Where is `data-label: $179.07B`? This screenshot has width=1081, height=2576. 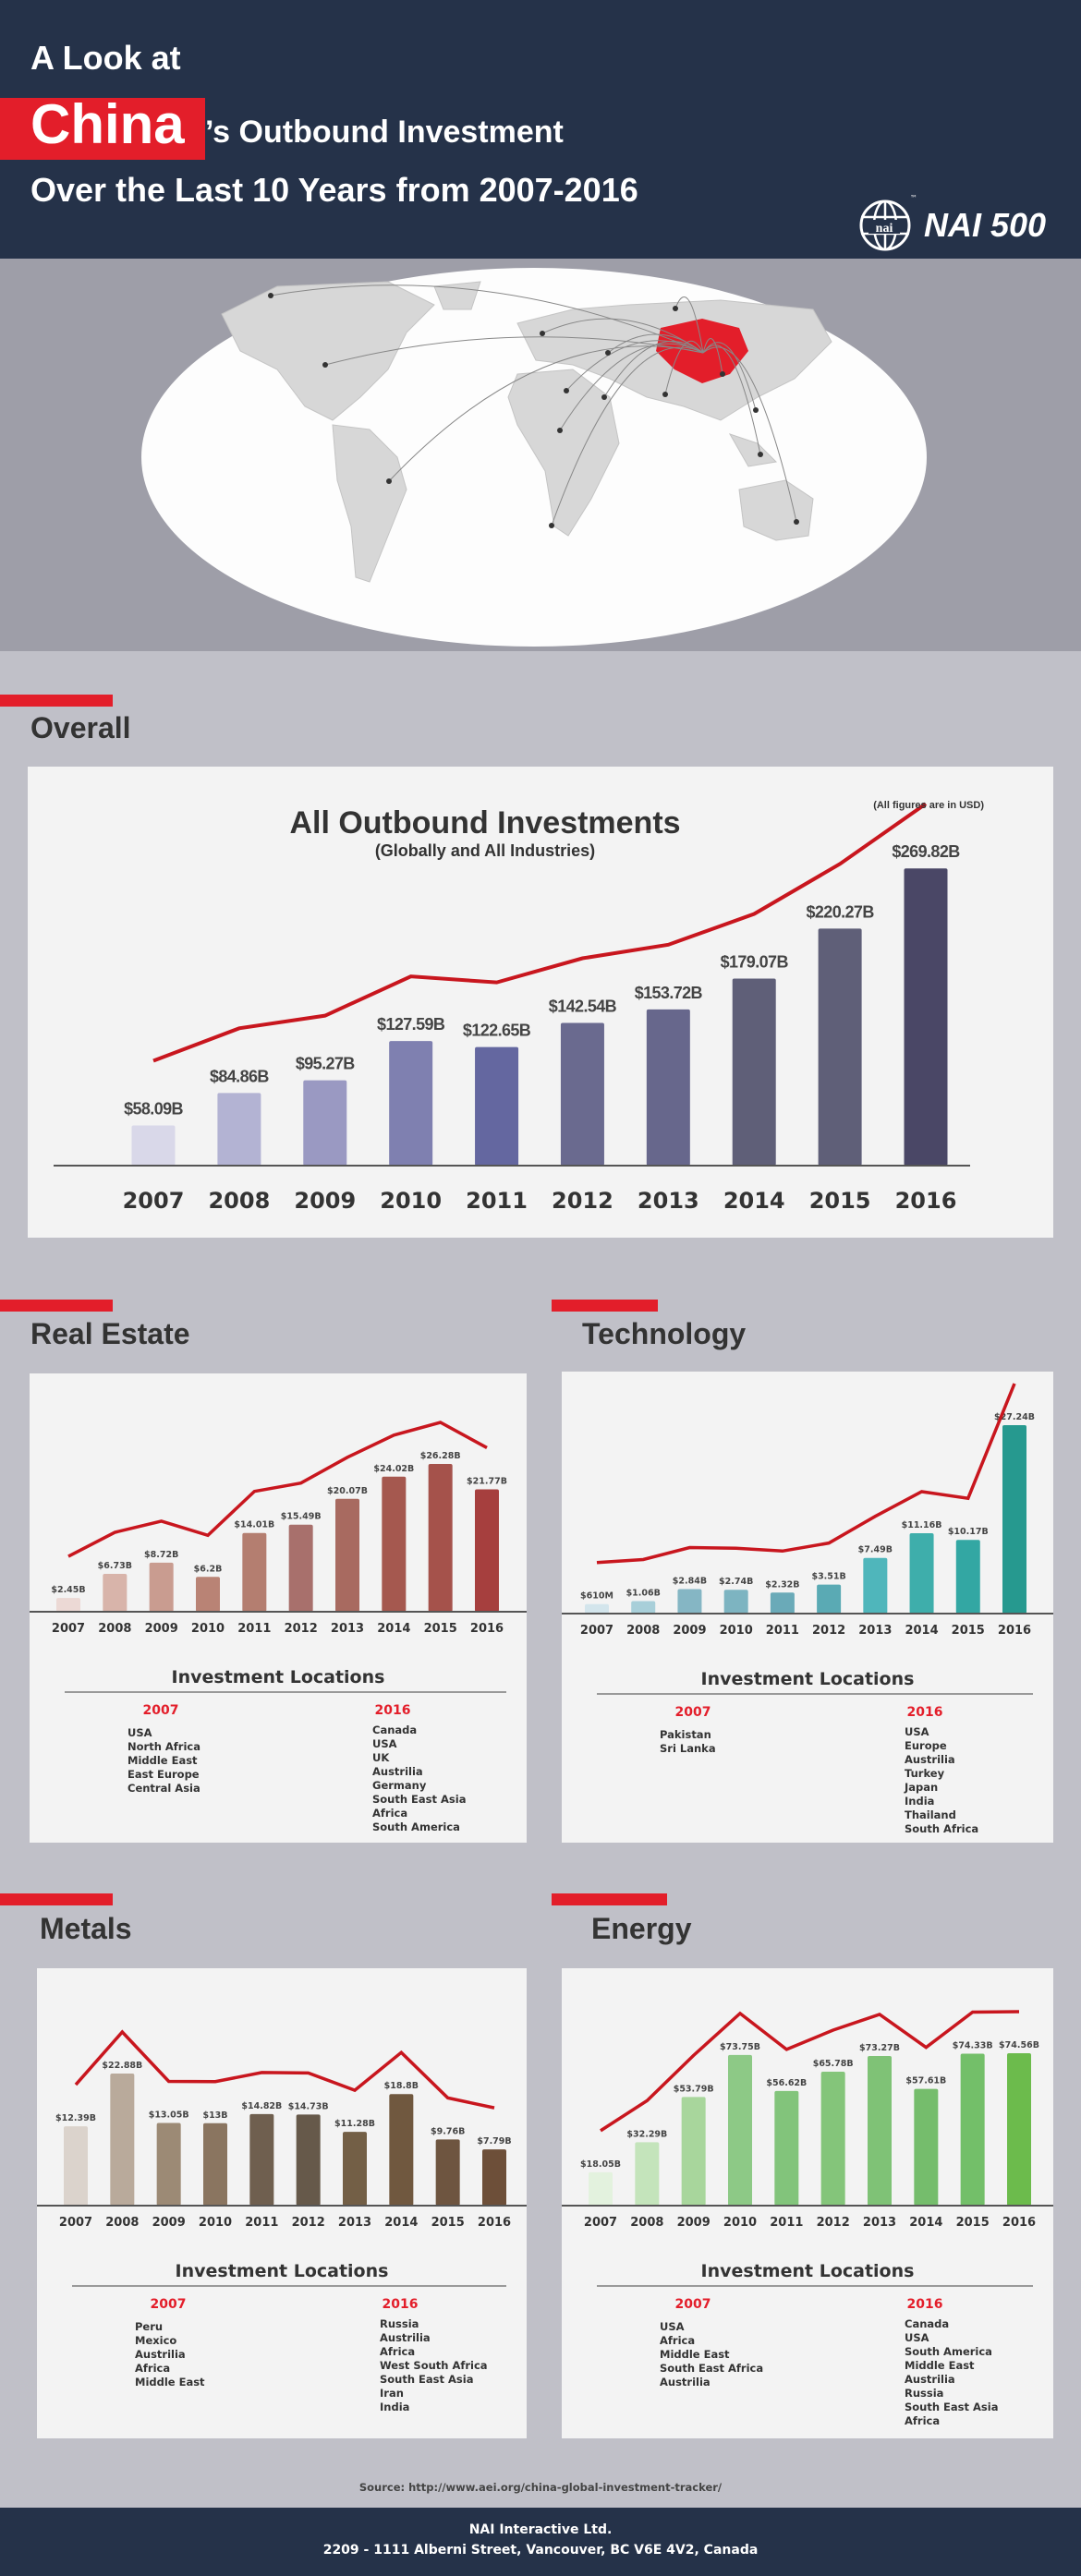
data-label: $179.07B is located at coordinates (755, 962).